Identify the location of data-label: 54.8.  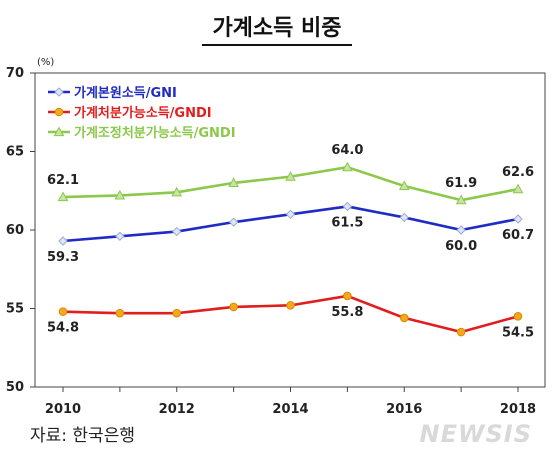
(63, 328).